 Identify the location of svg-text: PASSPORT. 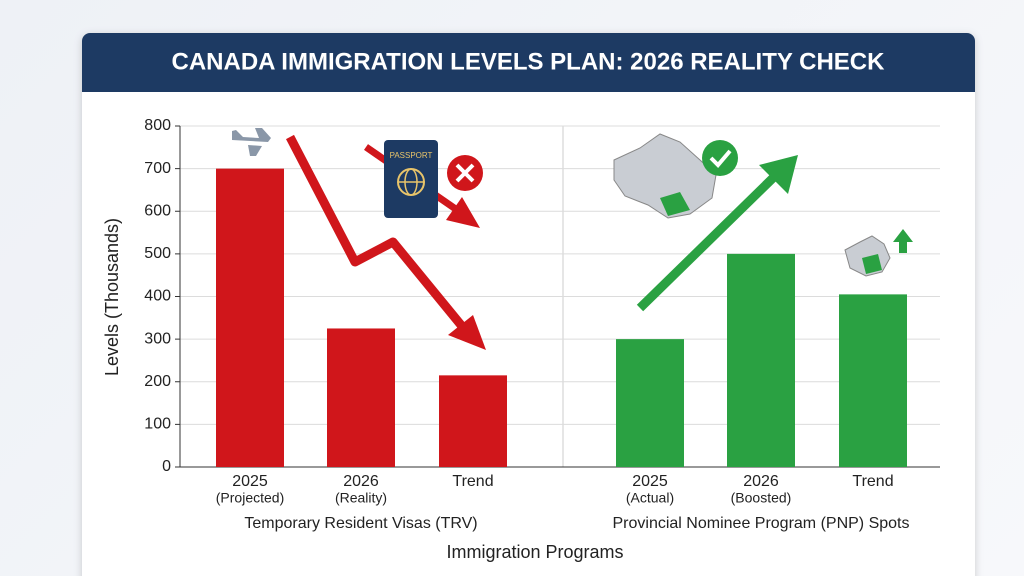
(411, 155).